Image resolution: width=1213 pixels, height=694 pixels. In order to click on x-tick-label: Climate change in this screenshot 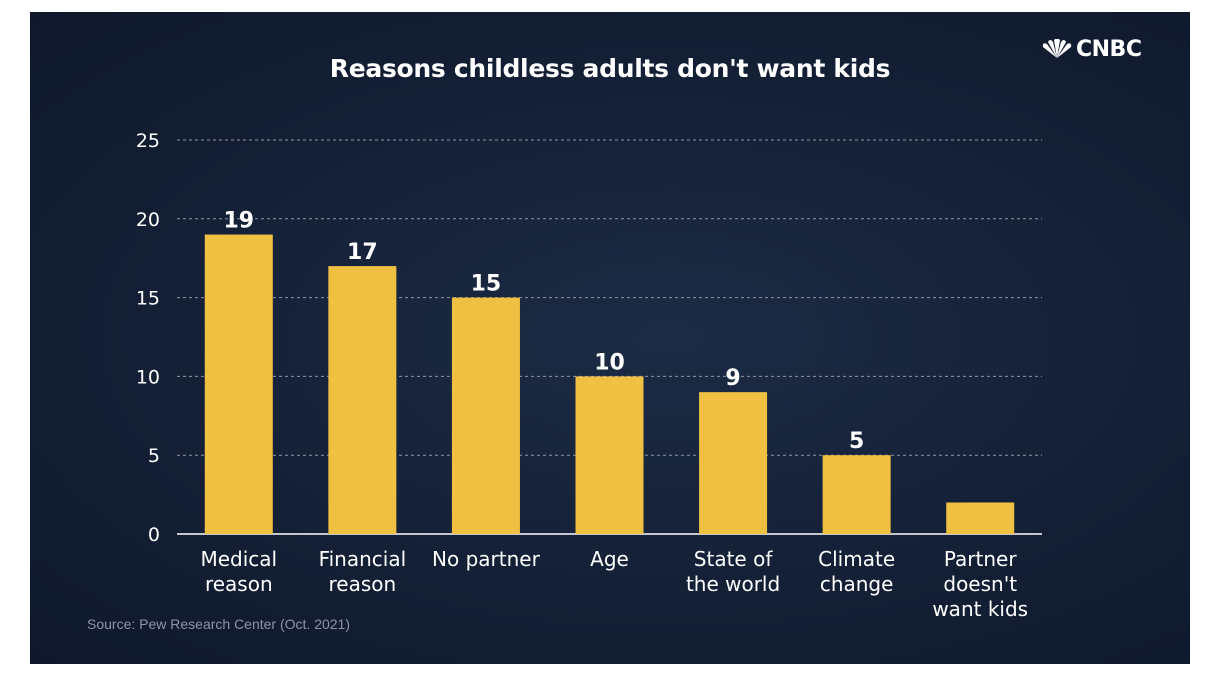, I will do `click(856, 571)`.